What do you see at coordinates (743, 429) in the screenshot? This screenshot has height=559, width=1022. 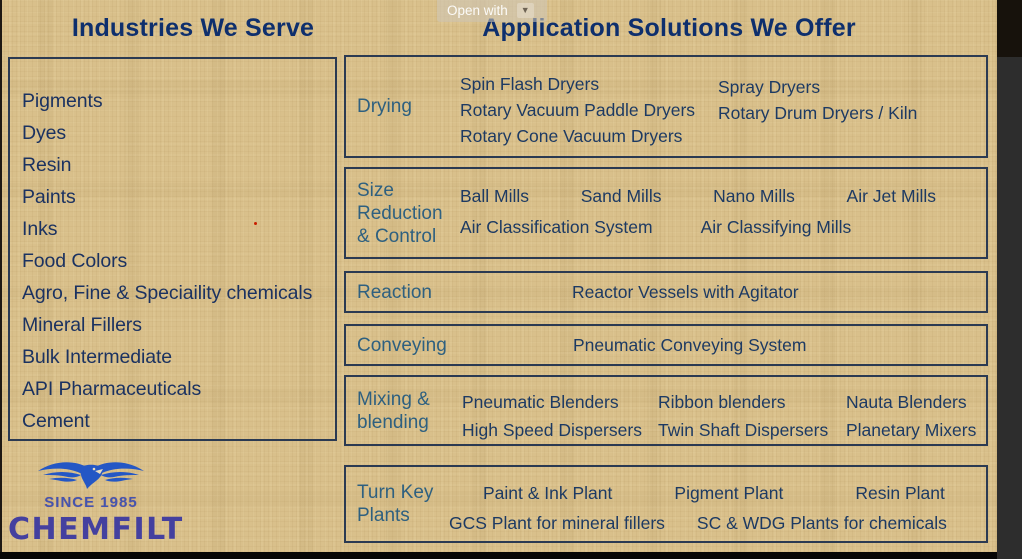 I see `solution-item: Twin Shaft Dispersers` at bounding box center [743, 429].